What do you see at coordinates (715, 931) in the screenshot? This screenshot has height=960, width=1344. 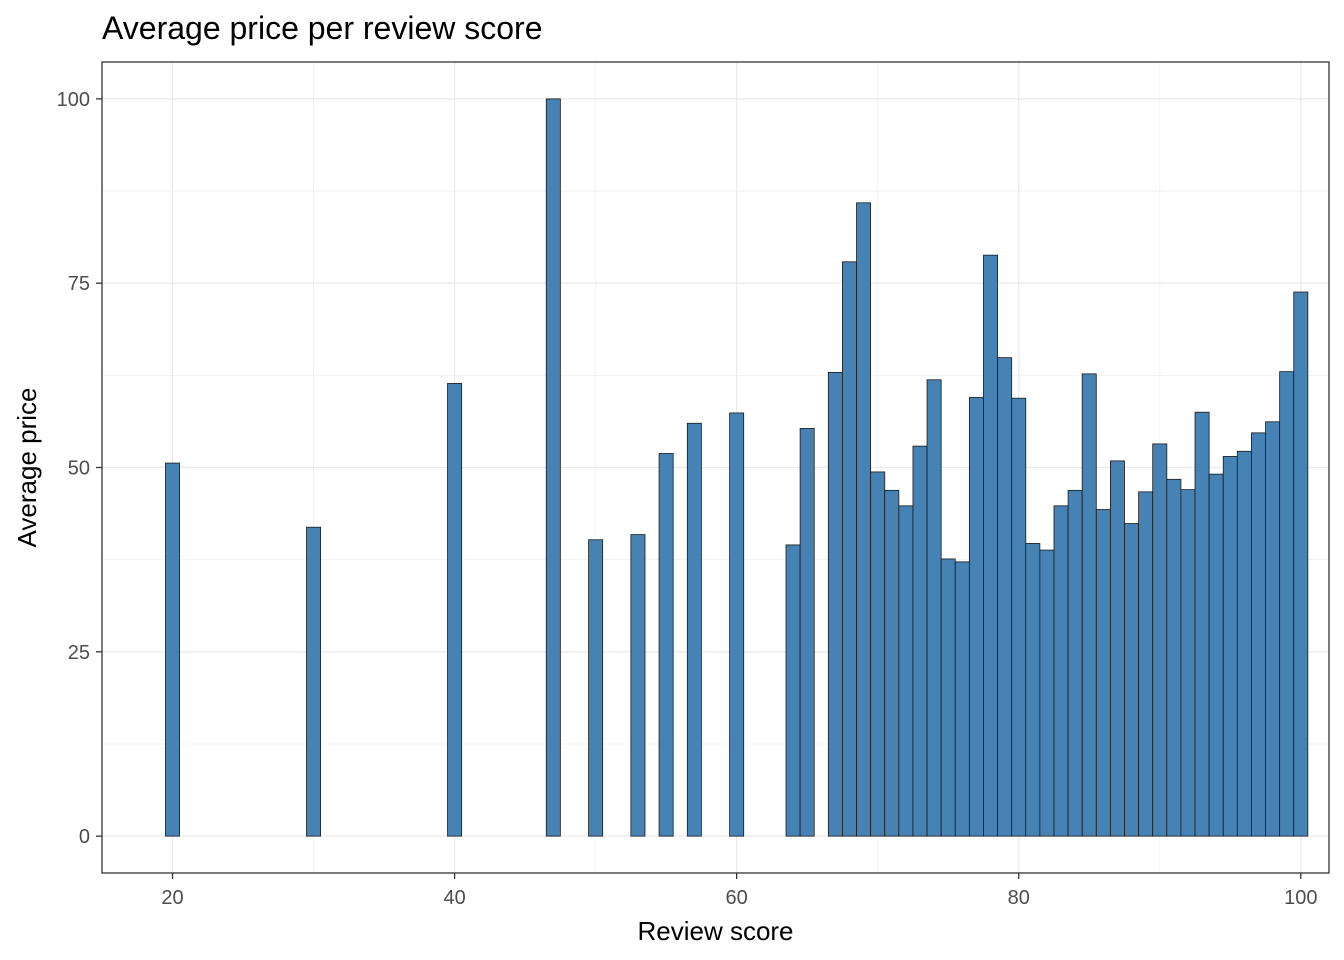 I see `x-axis-title: Review score` at bounding box center [715, 931].